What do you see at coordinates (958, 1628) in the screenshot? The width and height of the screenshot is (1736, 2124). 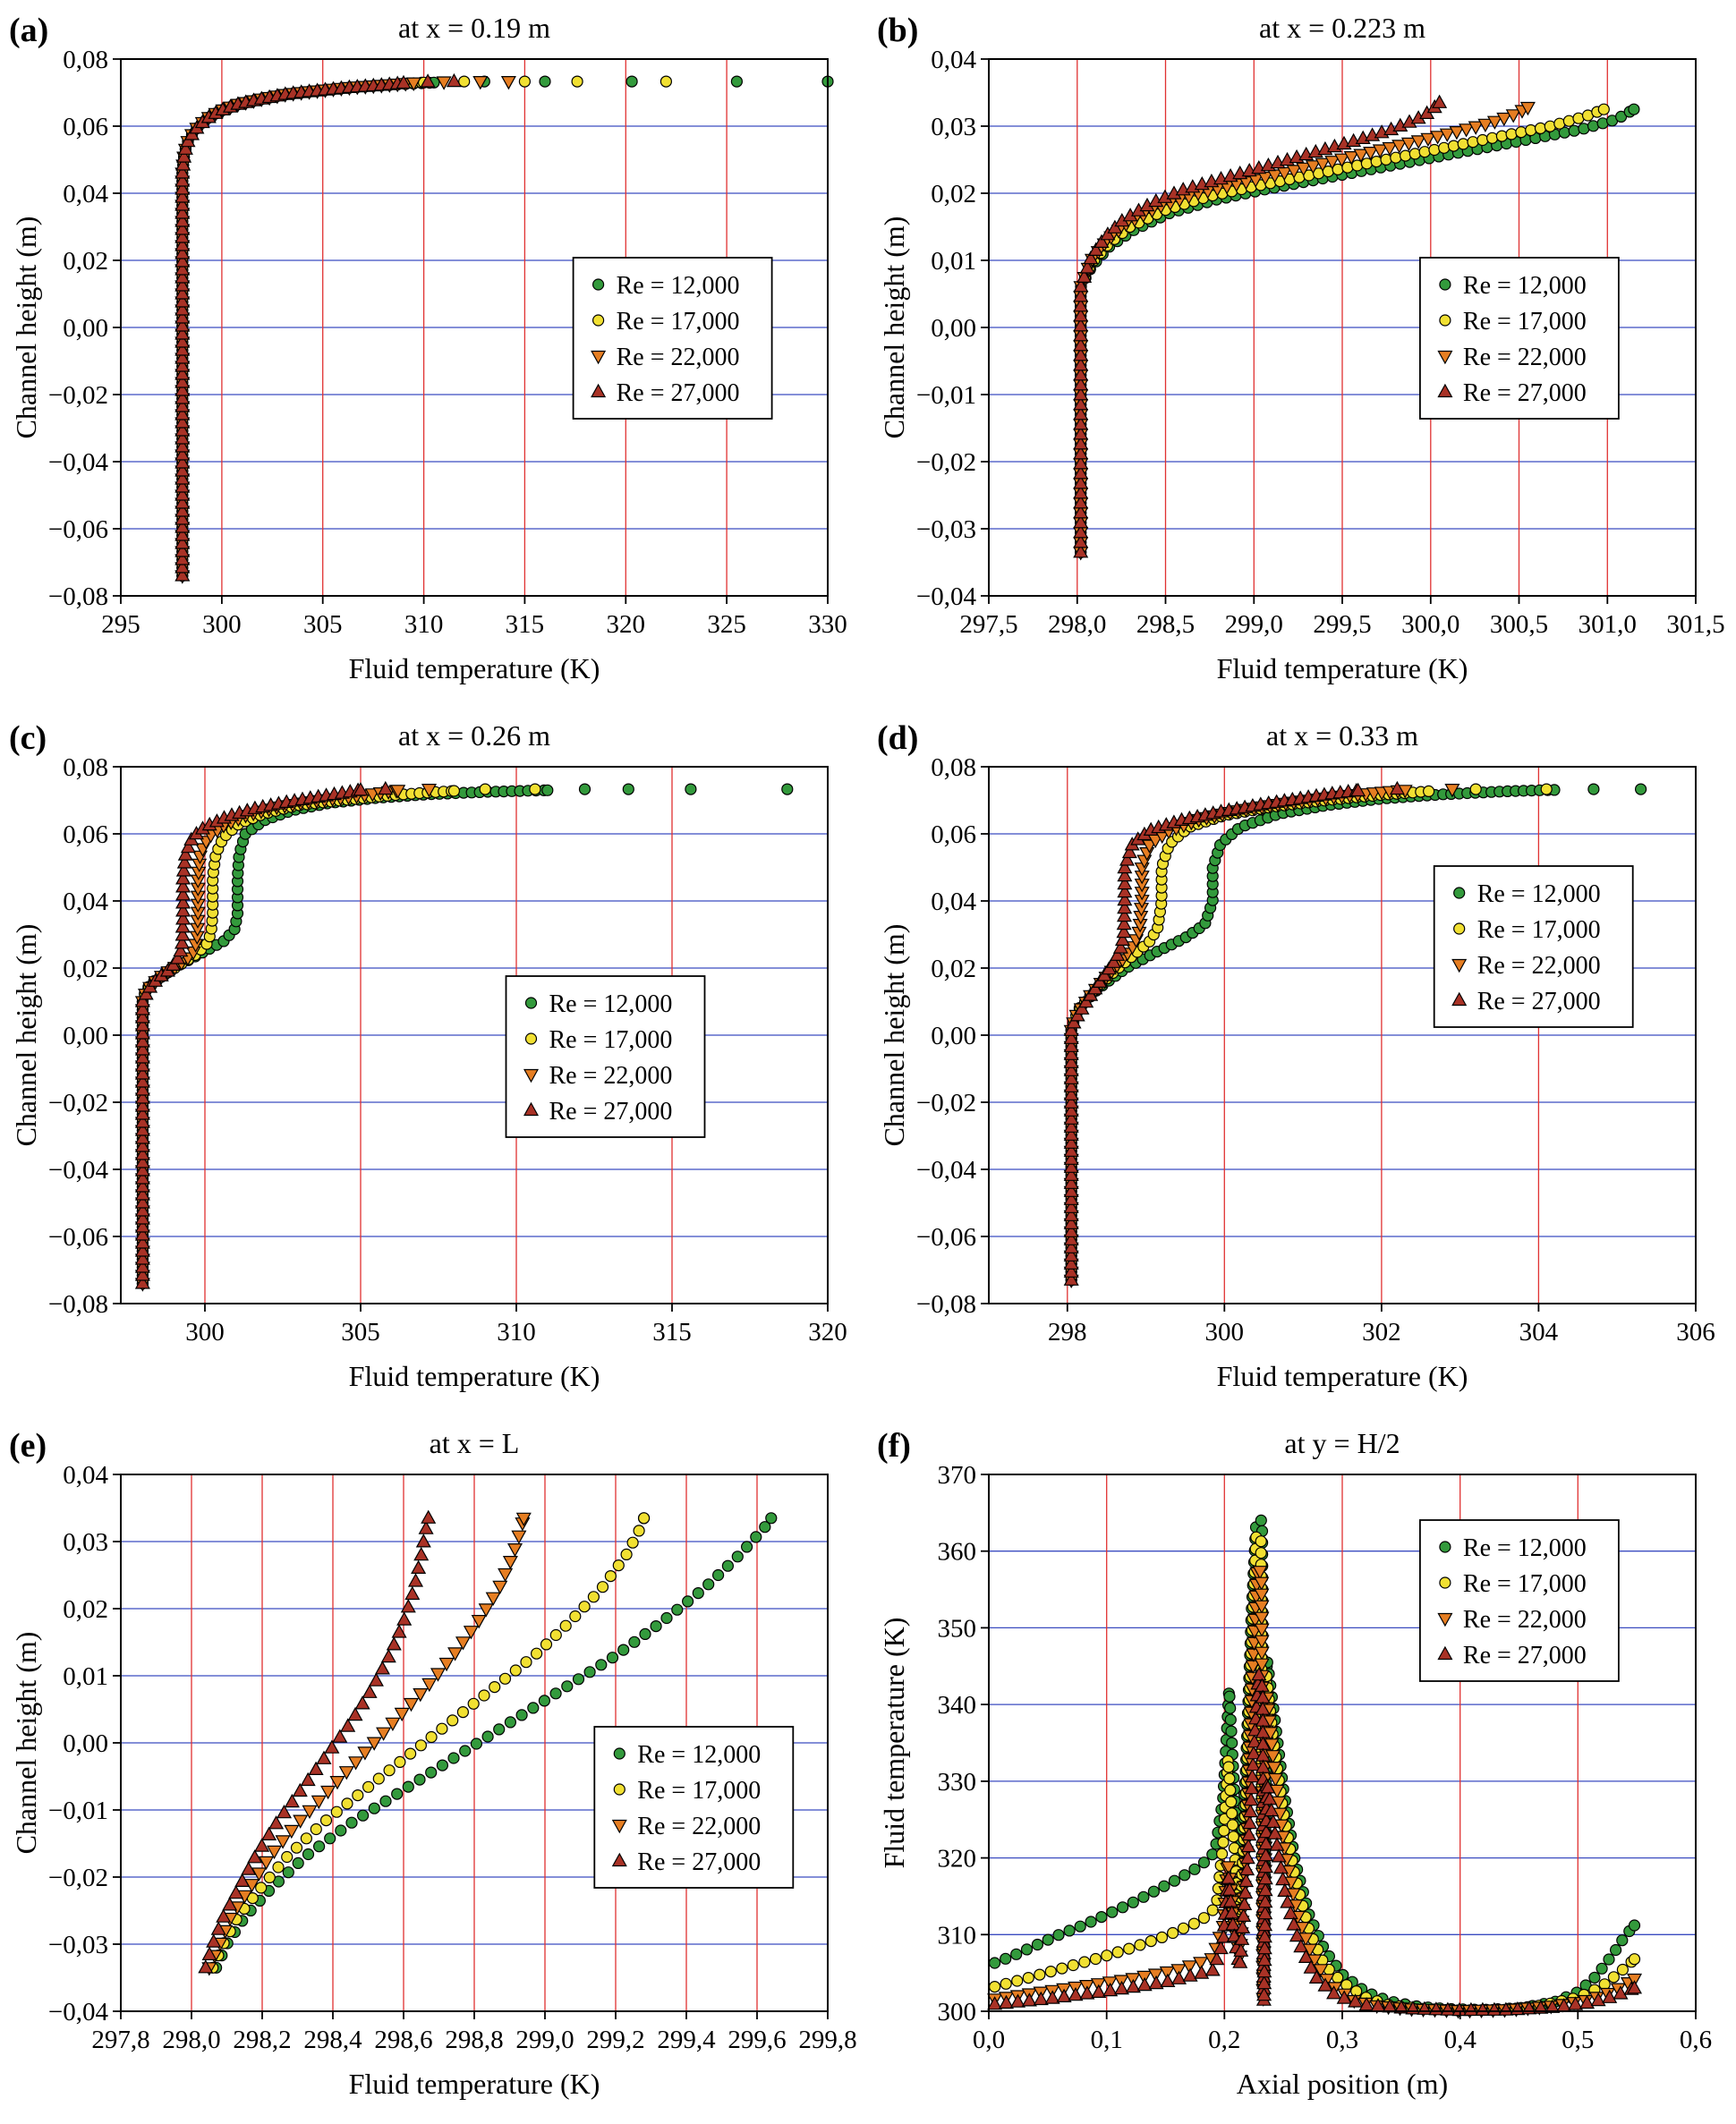 I see `svg-text: 350` at bounding box center [958, 1628].